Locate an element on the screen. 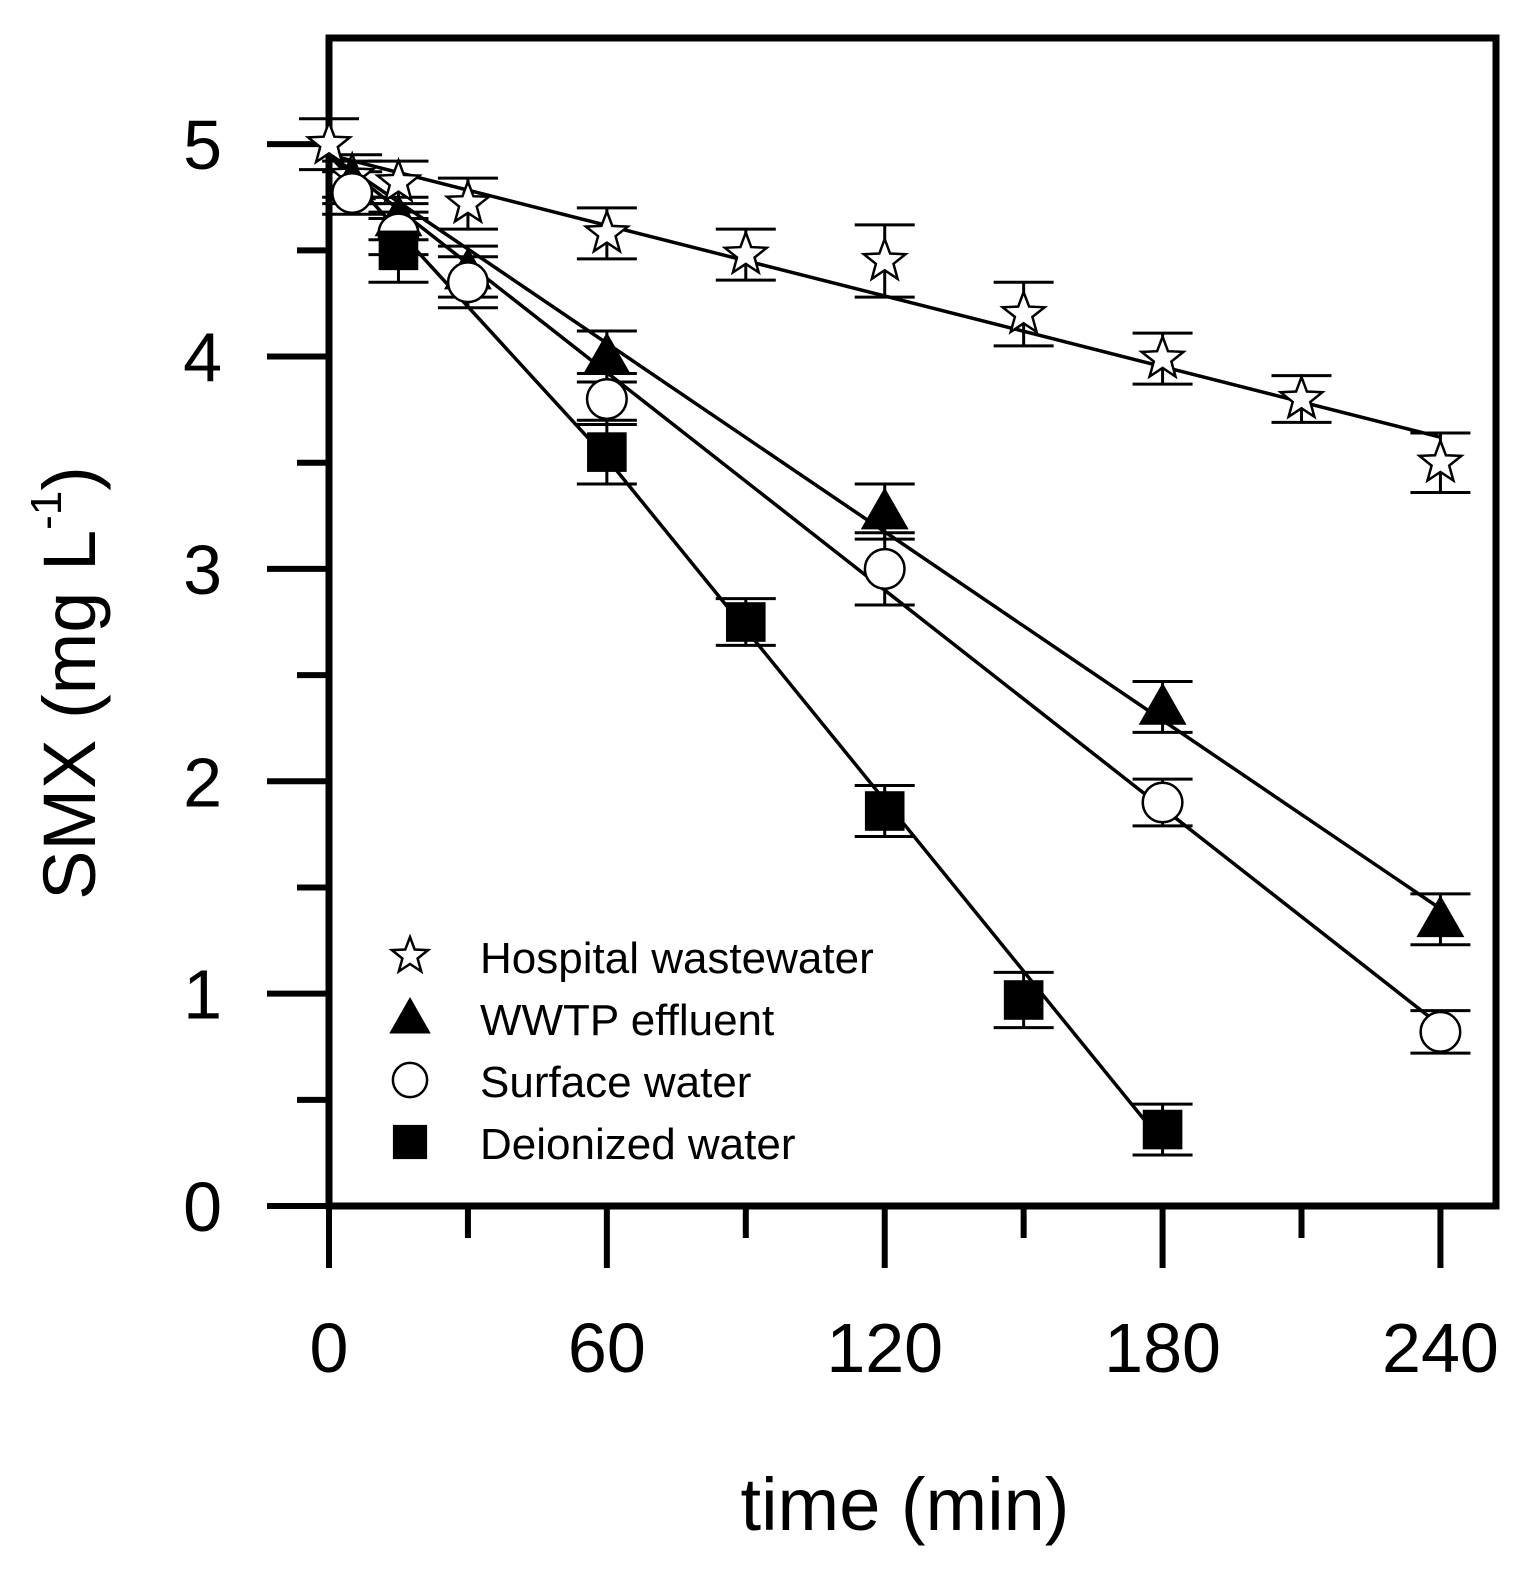 This screenshot has height=1573, width=1536. x-tick-label: 240 is located at coordinates (1440, 1348).